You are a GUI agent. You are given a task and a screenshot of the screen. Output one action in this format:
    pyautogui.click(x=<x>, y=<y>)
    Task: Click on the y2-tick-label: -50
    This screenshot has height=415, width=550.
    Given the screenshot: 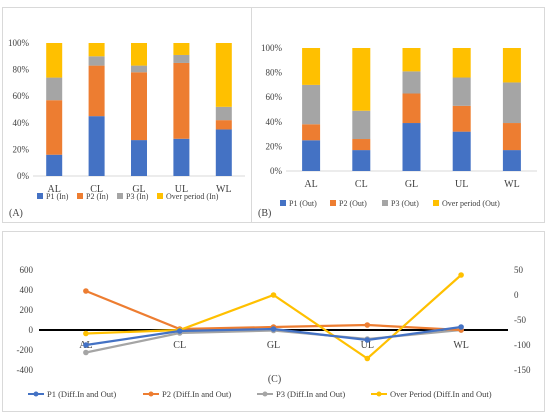 What is the action you would take?
    pyautogui.click(x=520, y=320)
    